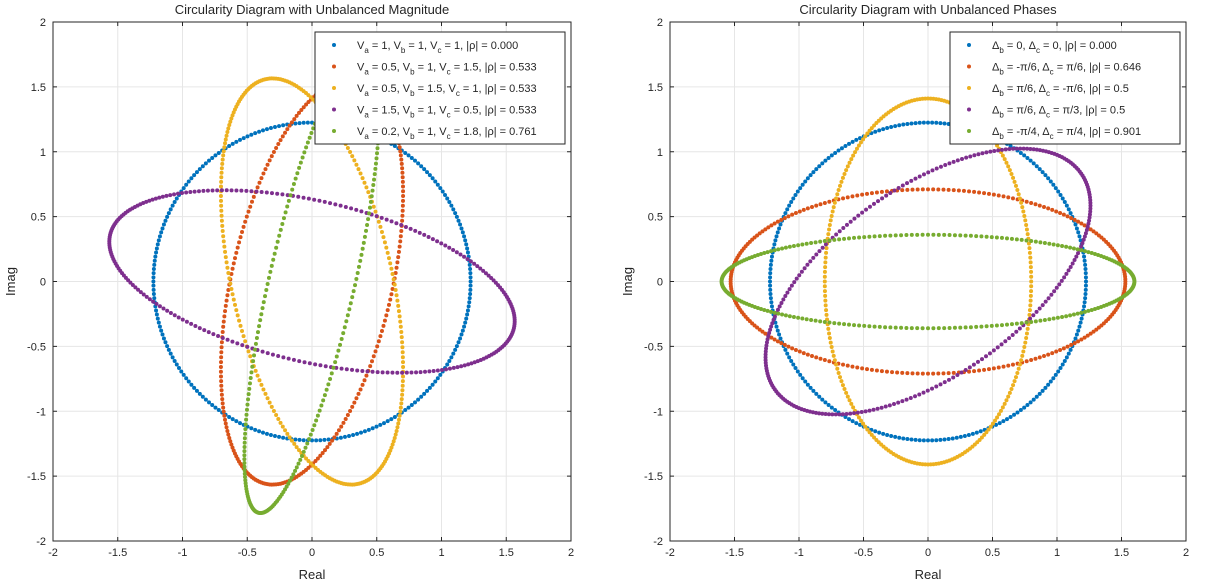 This screenshot has height=584, width=1231. What do you see at coordinates (334, 45) in the screenshot?
I see `legend-marker` at bounding box center [334, 45].